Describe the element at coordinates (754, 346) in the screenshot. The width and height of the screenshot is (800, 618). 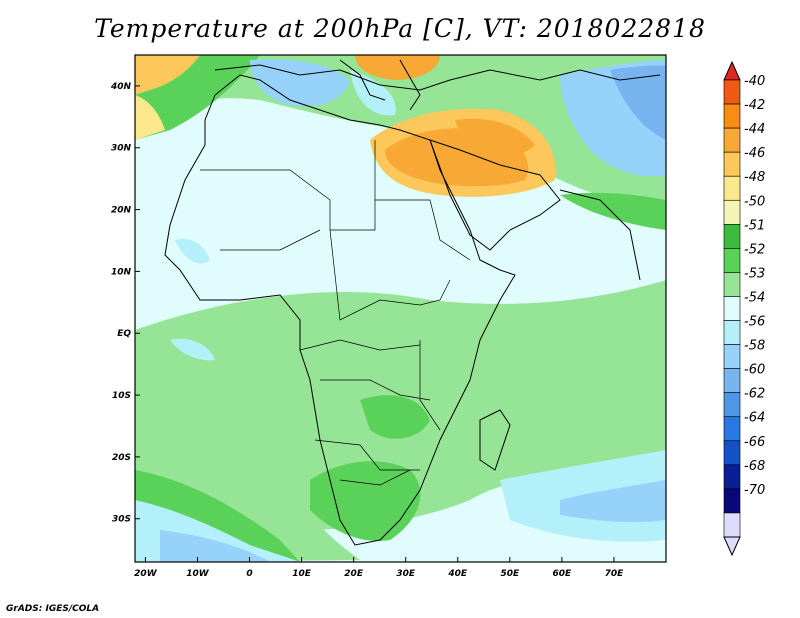
I see `colorbar-label: -58` at that location.